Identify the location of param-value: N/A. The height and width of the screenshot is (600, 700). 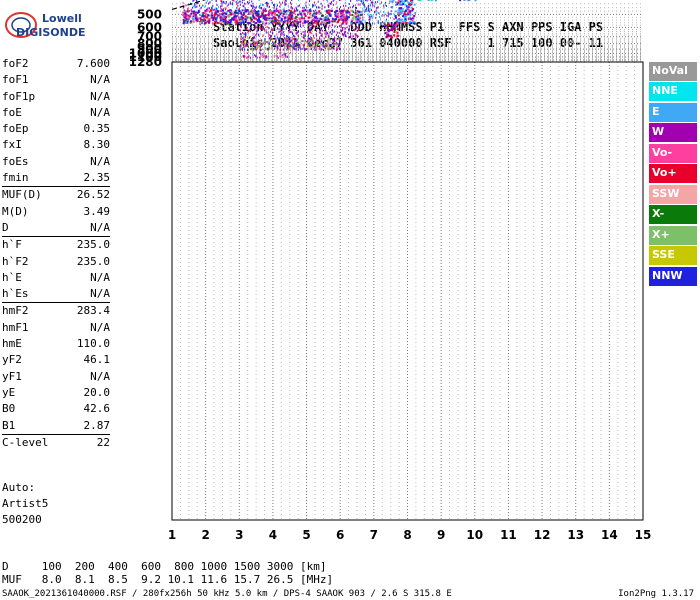
(100, 161).